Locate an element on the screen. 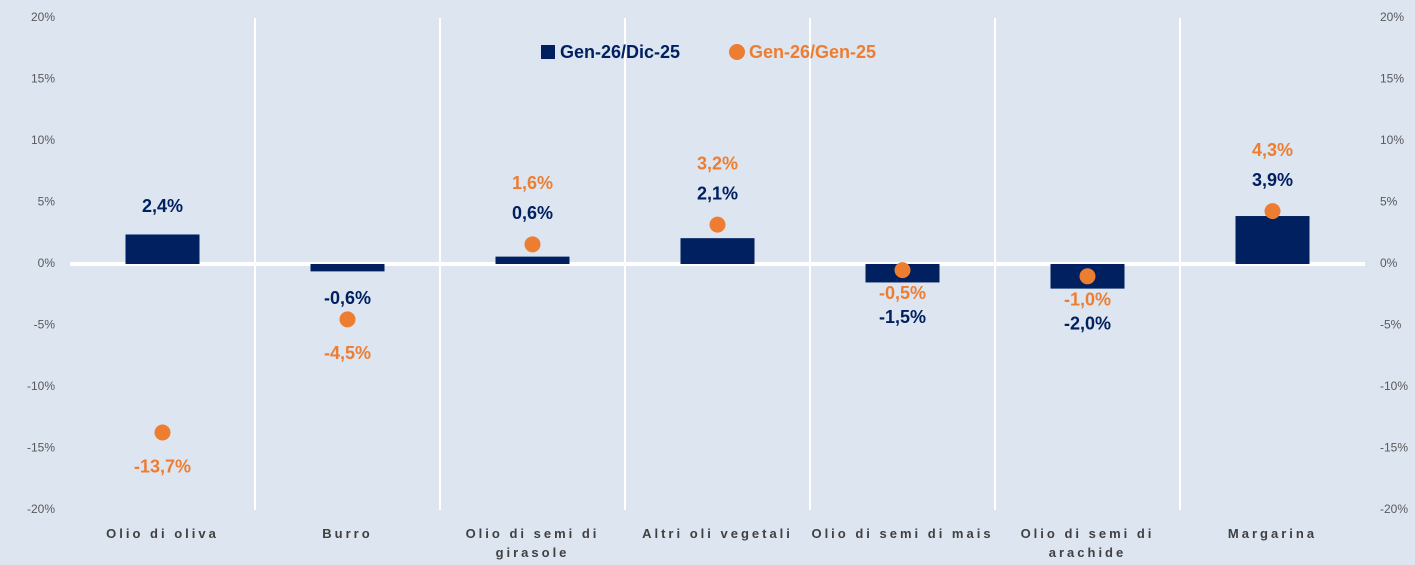 This screenshot has width=1415, height=565. y2-tick-label: -15% is located at coordinates (1394, 448).